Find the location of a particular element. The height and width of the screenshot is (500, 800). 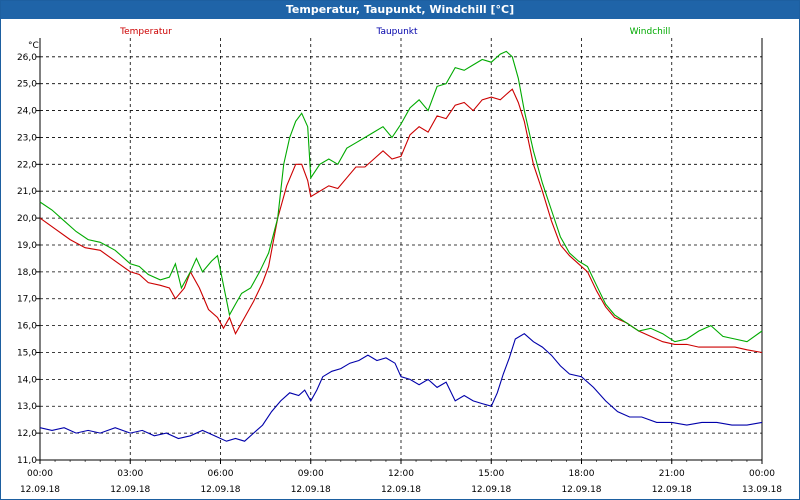

legend-taupunkt: Taupunkt is located at coordinates (396, 32).